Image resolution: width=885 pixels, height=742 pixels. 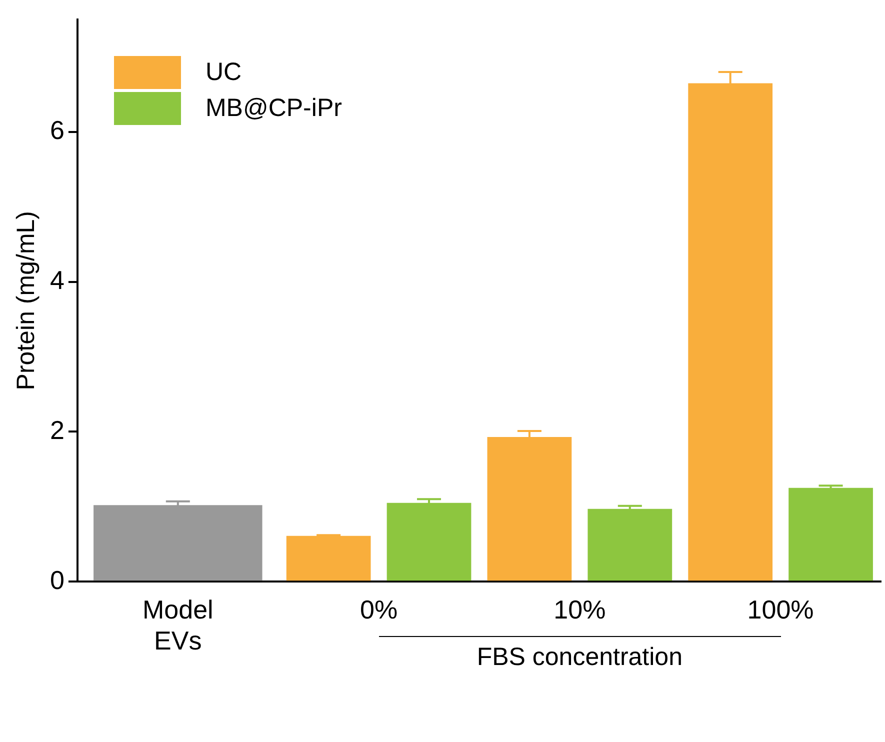 What do you see at coordinates (780, 609) in the screenshot?
I see `x-tick-label: 100%` at bounding box center [780, 609].